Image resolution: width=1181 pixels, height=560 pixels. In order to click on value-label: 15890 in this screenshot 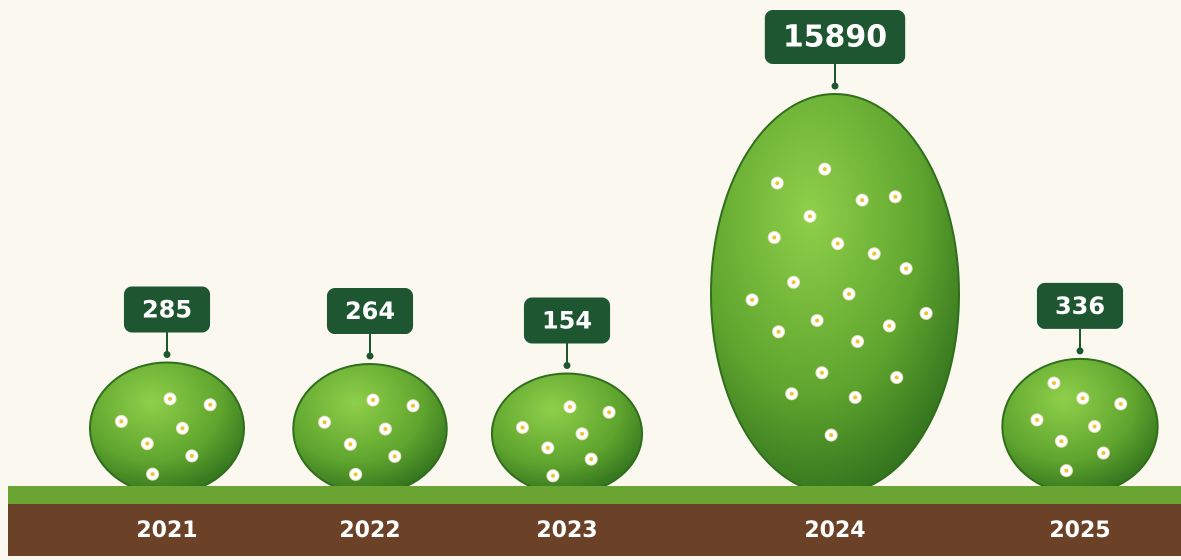, I will do `click(835, 37)`.